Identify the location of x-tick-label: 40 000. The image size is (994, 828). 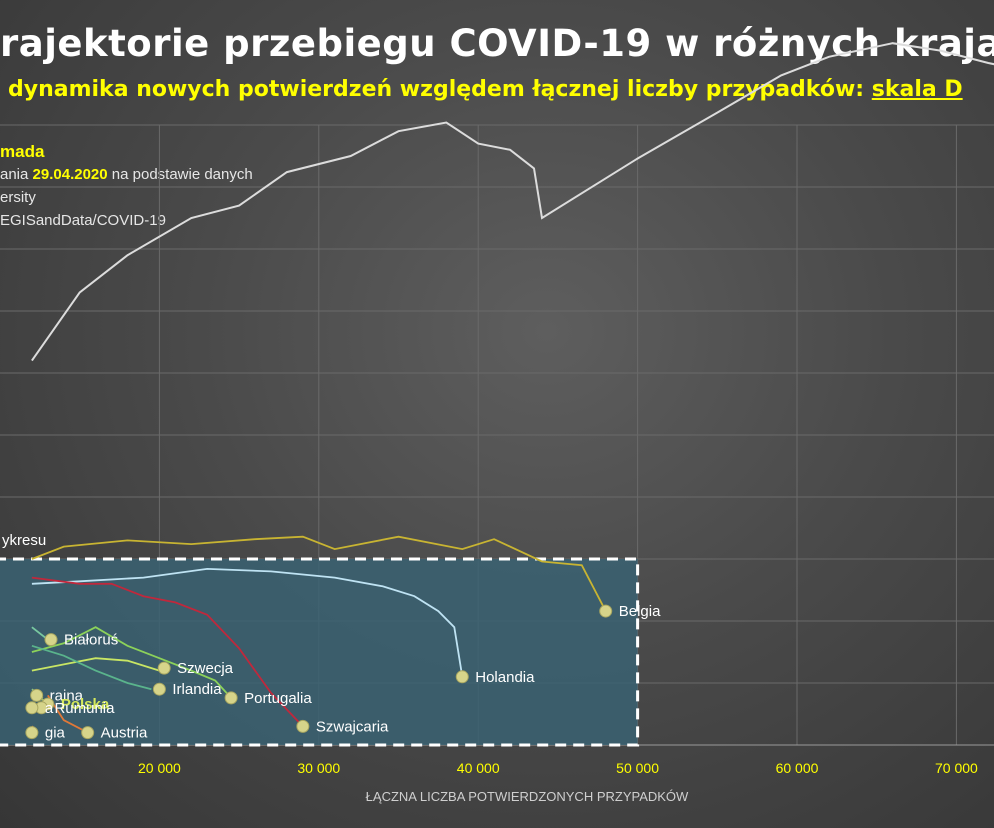
(478, 768).